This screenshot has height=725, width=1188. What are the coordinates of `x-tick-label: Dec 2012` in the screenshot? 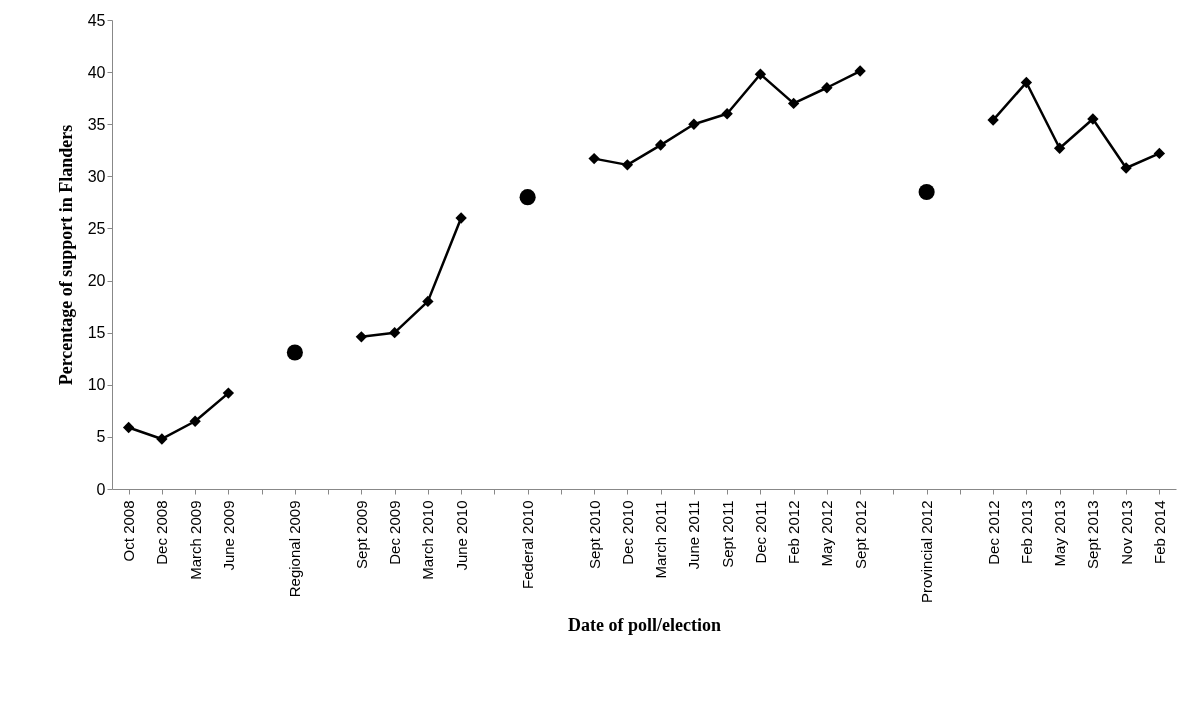 It's located at (993, 532).